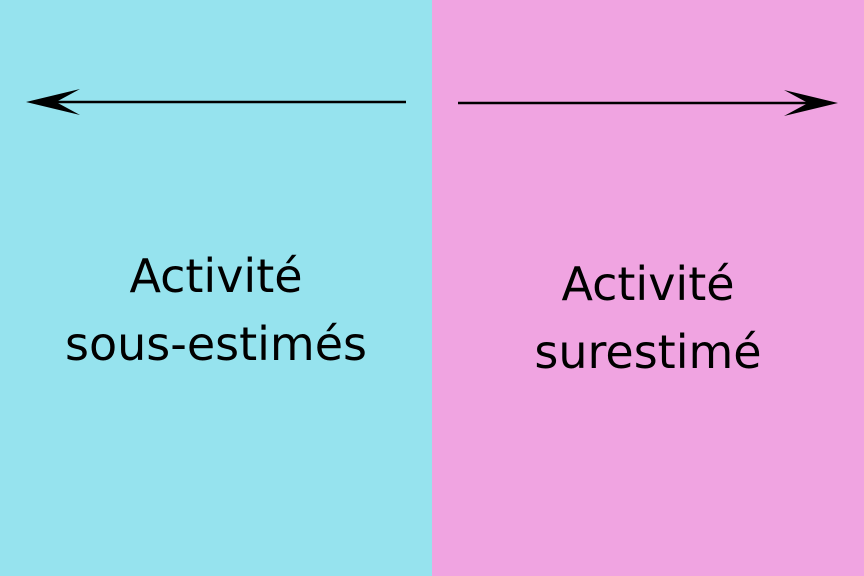 This screenshot has height=576, width=864. What do you see at coordinates (216, 344) in the screenshot?
I see `left-label-line2: sous-estimés` at bounding box center [216, 344].